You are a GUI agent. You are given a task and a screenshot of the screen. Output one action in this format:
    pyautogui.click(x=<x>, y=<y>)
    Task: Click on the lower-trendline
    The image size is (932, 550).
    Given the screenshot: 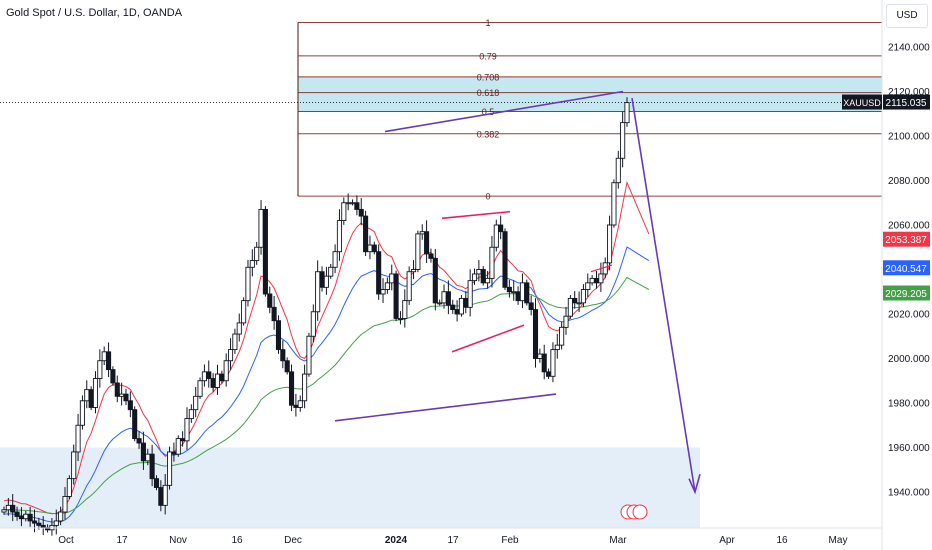 What is the action you would take?
    pyautogui.click(x=445, y=407)
    